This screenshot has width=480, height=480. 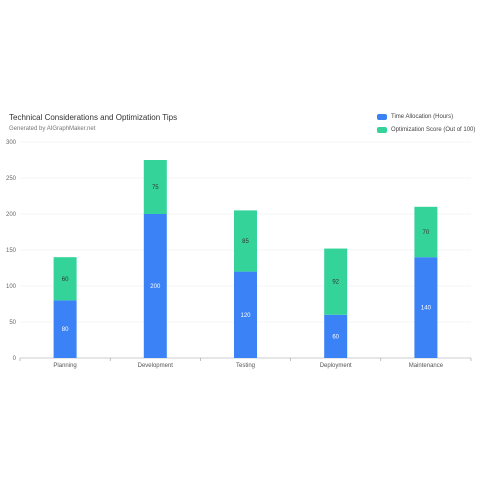 I want to click on legend-item-optimization-score: Optimization Score (Out of 100), so click(x=426, y=129).